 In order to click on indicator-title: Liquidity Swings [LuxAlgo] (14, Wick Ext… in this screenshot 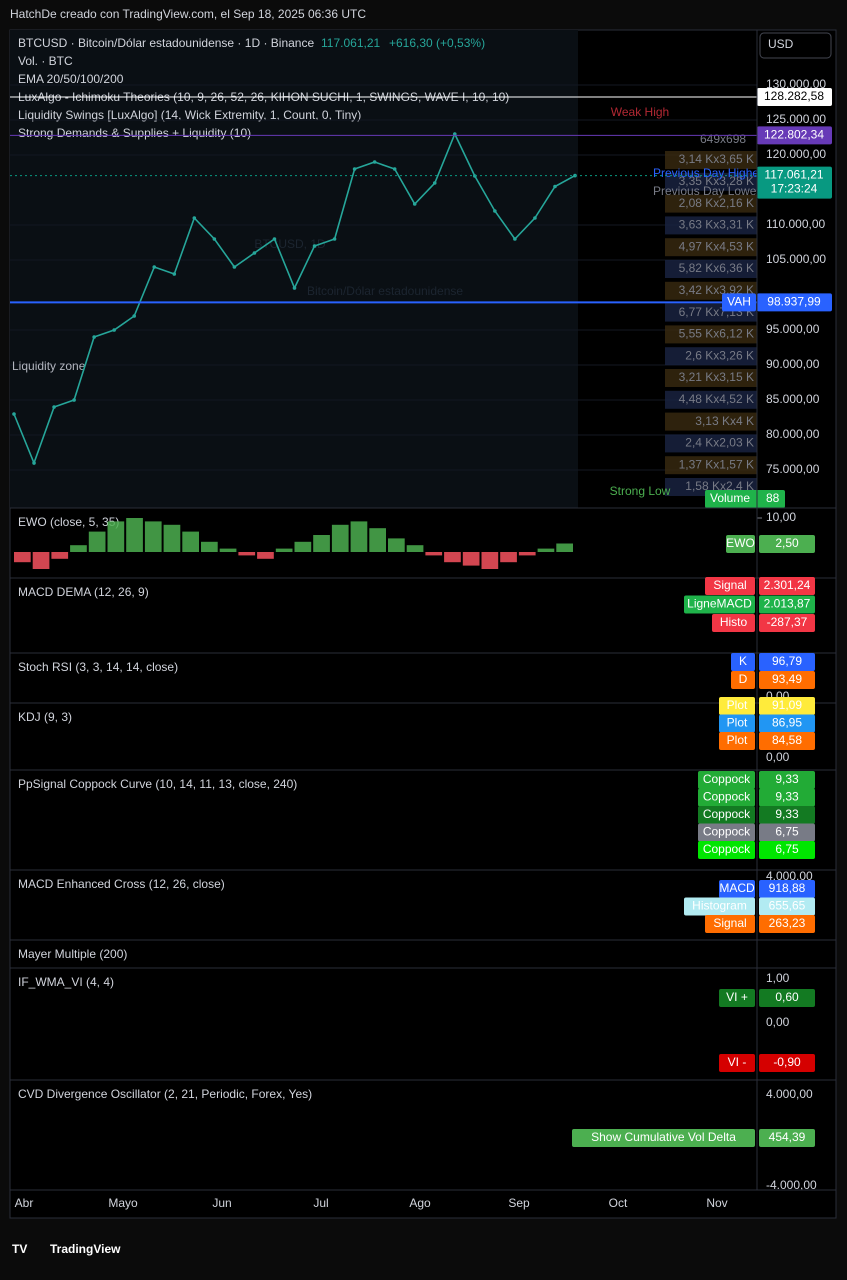, I will do `click(189, 115)`.